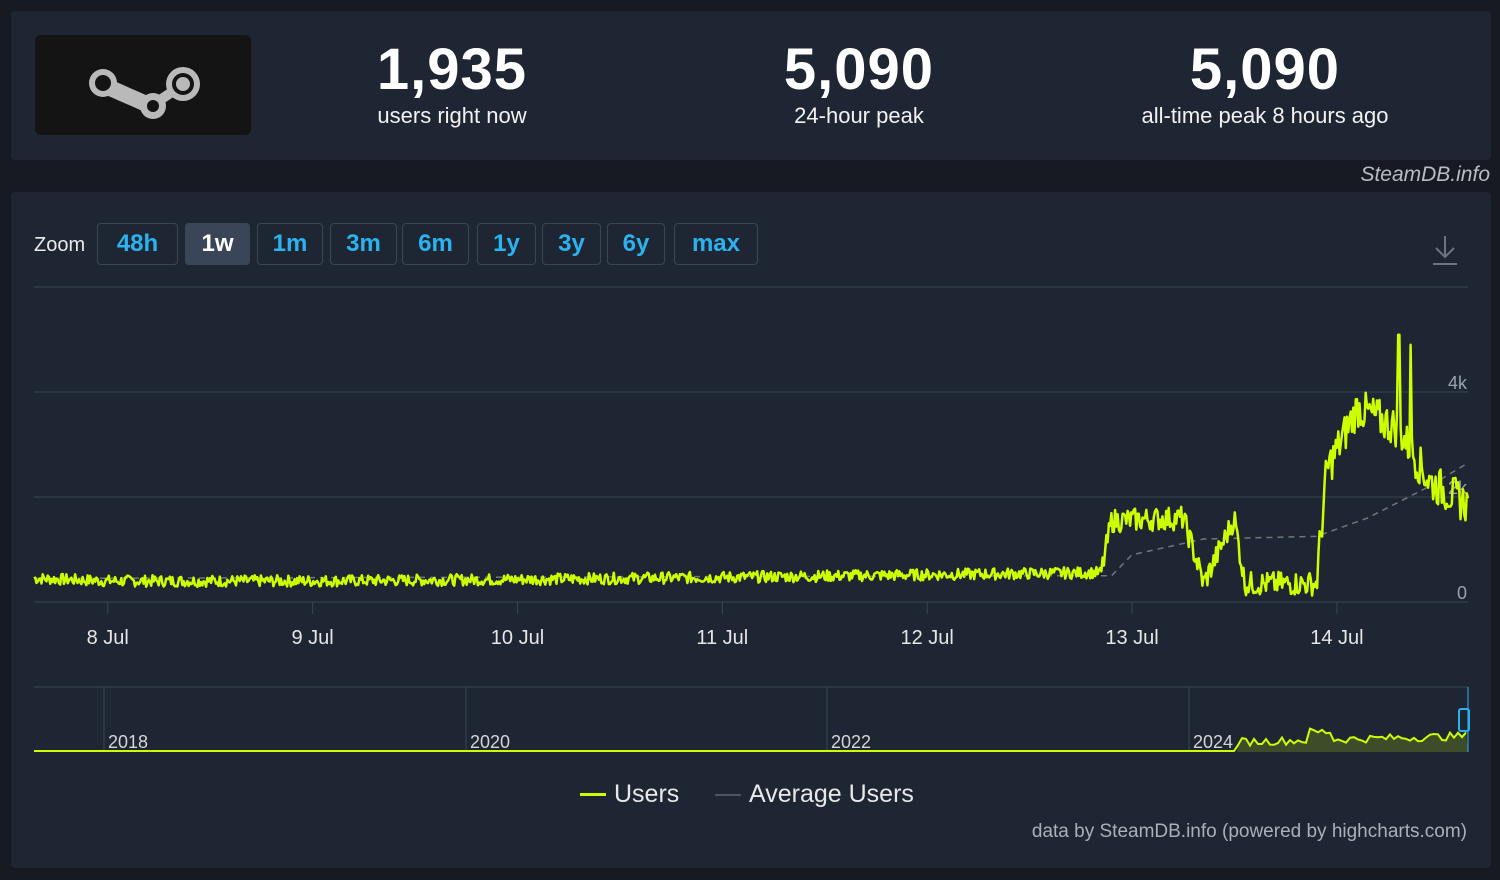 Image resolution: width=1500 pixels, height=880 pixels. I want to click on stat-alltime-peak: 5,090 all-time peak 8 hours ago, so click(1265, 83).